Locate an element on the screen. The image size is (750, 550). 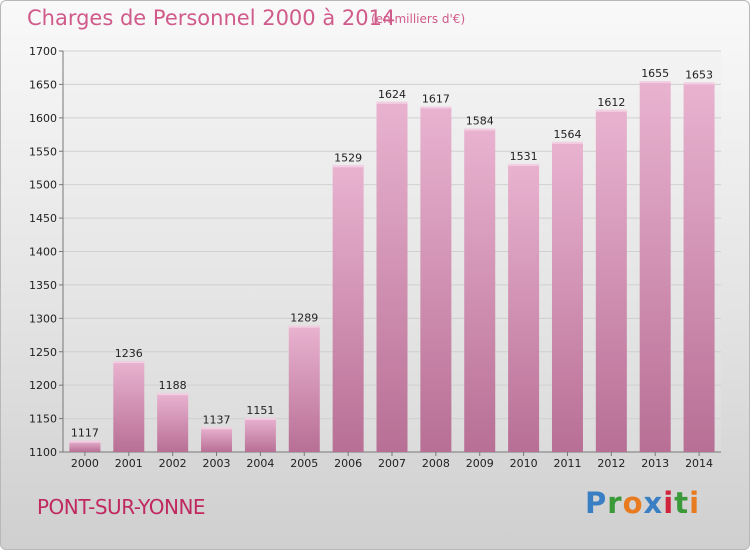
y-tick-label: 1450 is located at coordinates (43, 218).